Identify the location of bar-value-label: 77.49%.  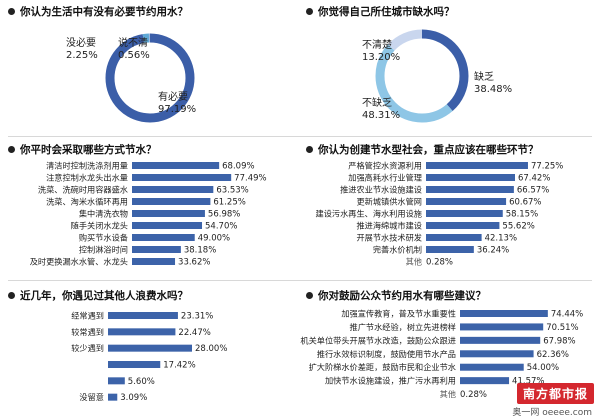
(250, 179).